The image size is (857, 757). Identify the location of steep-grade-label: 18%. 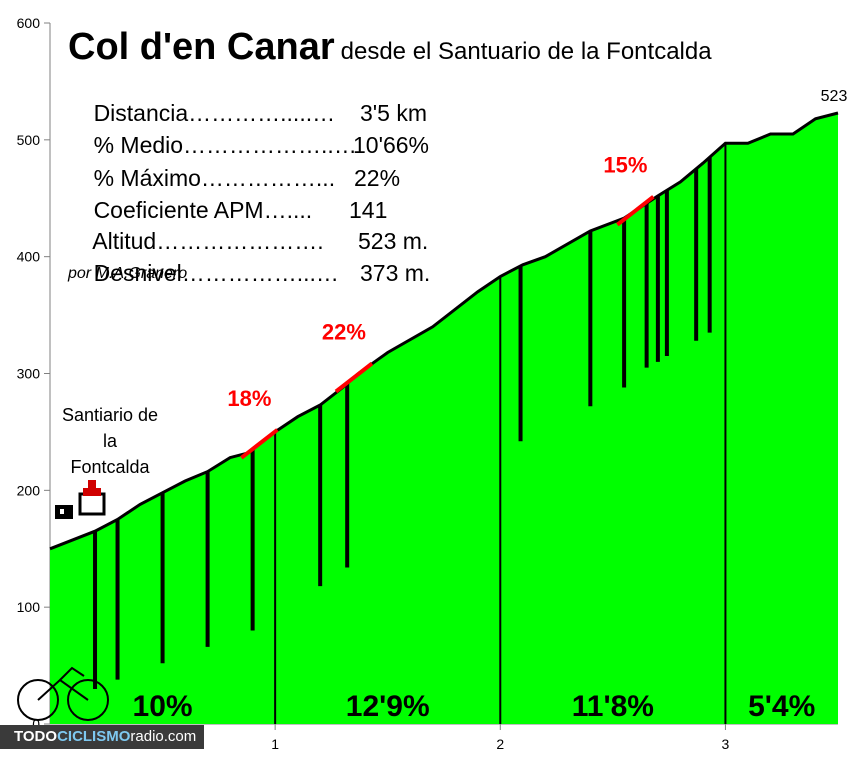
(249, 398).